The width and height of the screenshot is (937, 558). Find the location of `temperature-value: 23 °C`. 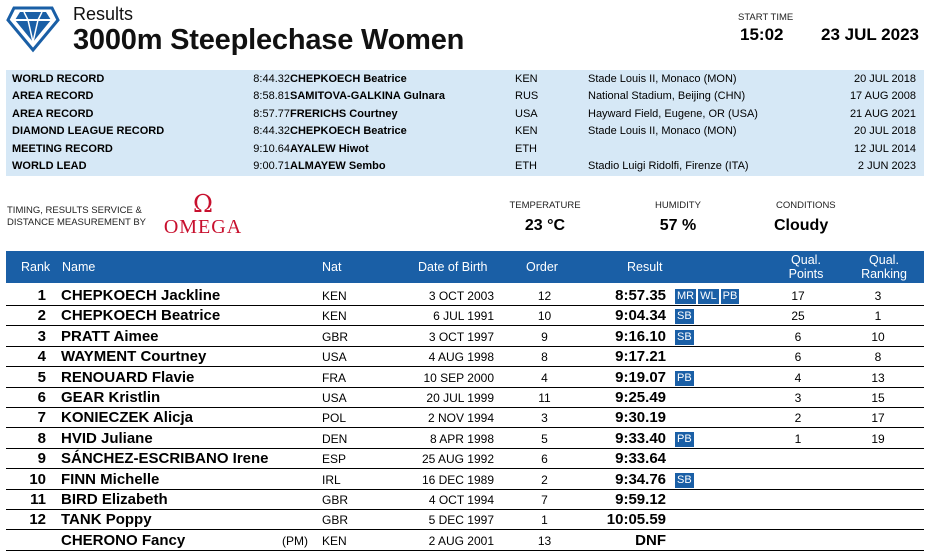

temperature-value: 23 °C is located at coordinates (545, 225).